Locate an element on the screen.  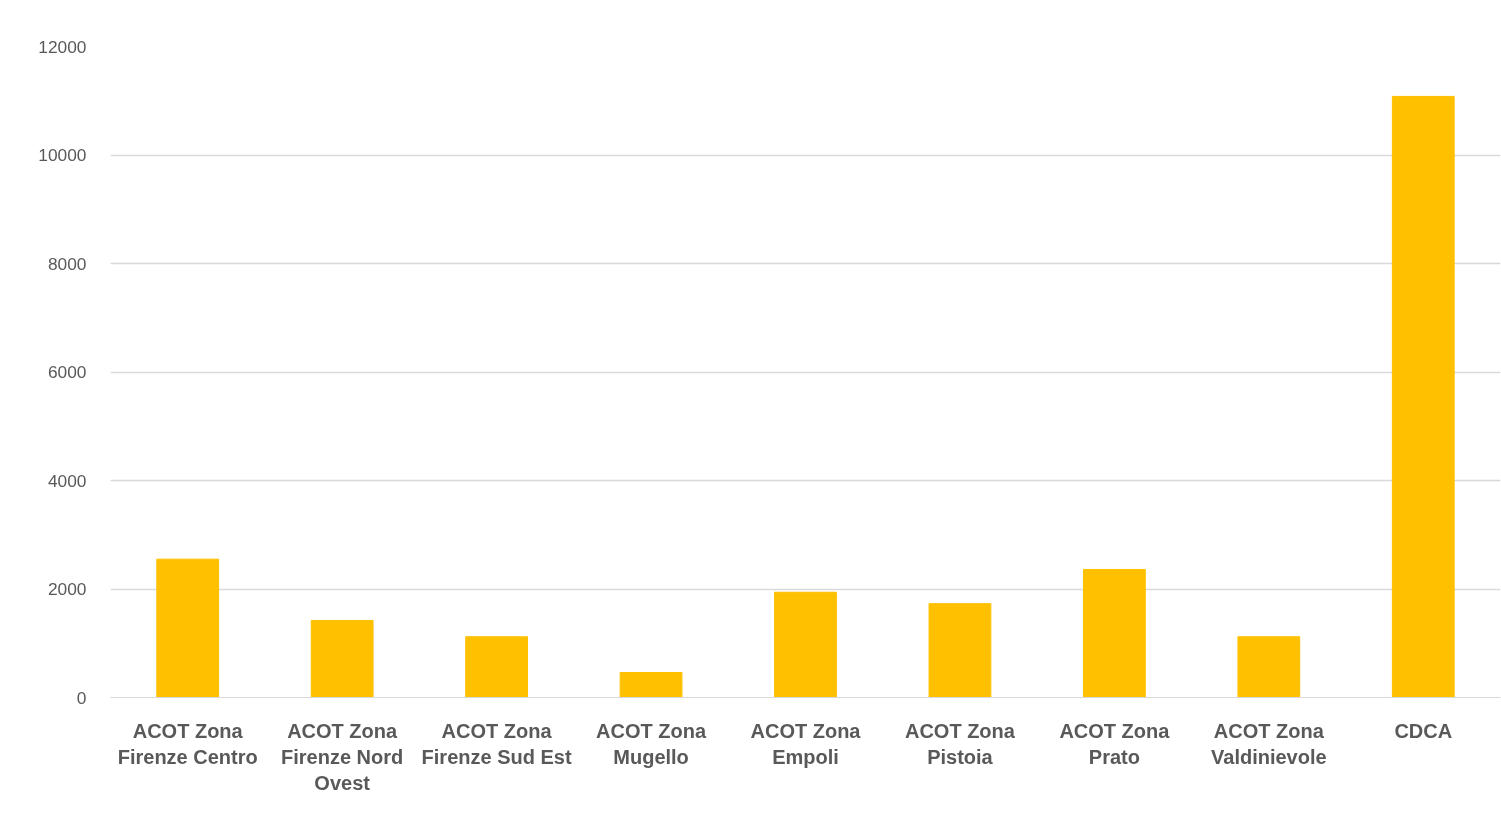
y-tick-label: 10000 is located at coordinates (62, 155).